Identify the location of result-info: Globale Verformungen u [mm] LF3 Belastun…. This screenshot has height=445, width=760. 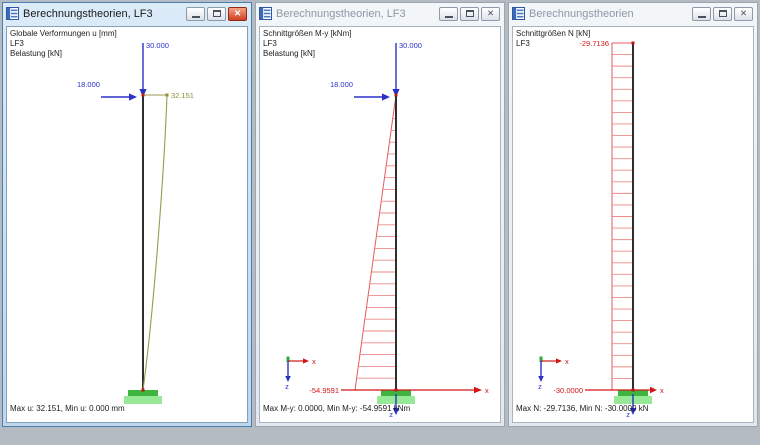
(63, 43).